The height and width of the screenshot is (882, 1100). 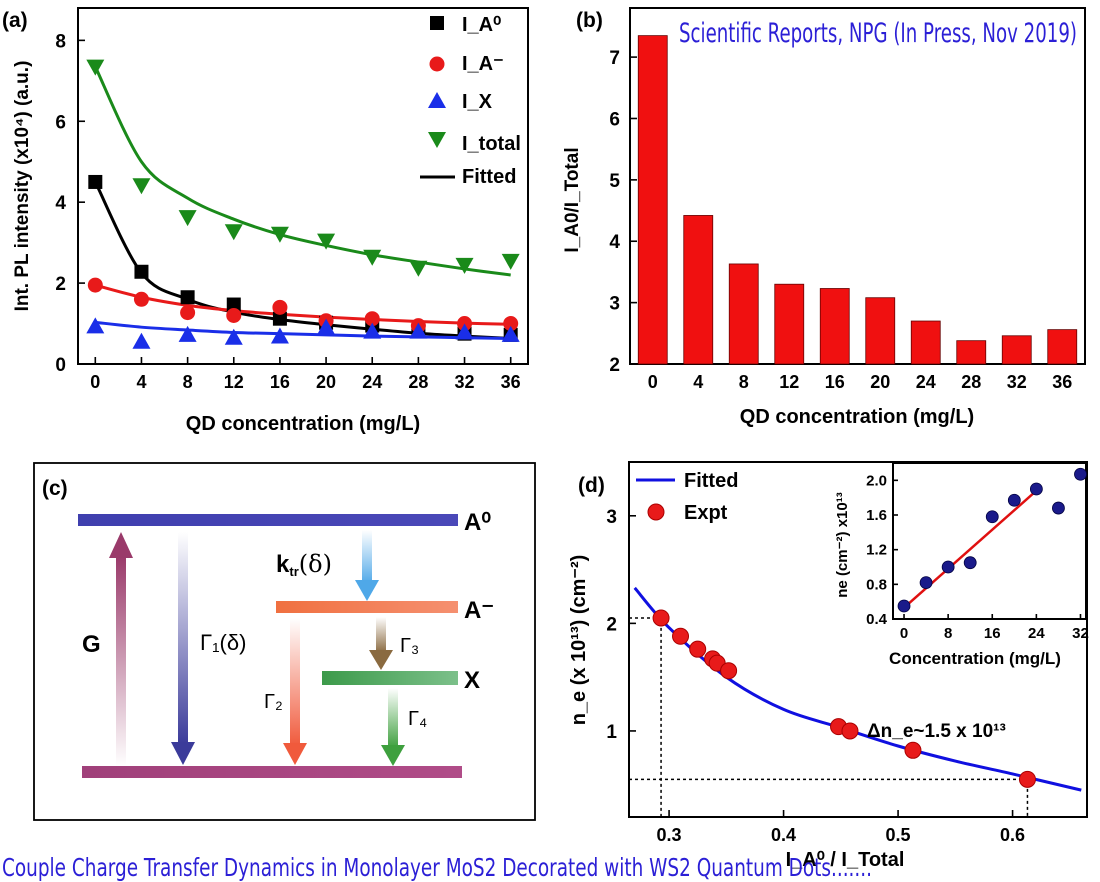 I want to click on b-xtick-label: 4, so click(x=698, y=382).